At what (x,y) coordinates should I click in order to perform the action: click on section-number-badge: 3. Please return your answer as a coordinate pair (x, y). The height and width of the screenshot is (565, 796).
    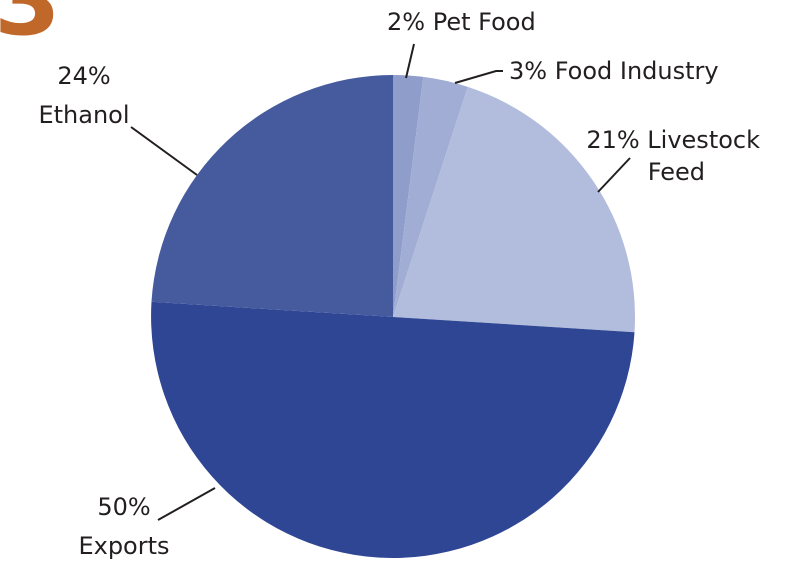
    Looking at the image, I should click on (30, 28).